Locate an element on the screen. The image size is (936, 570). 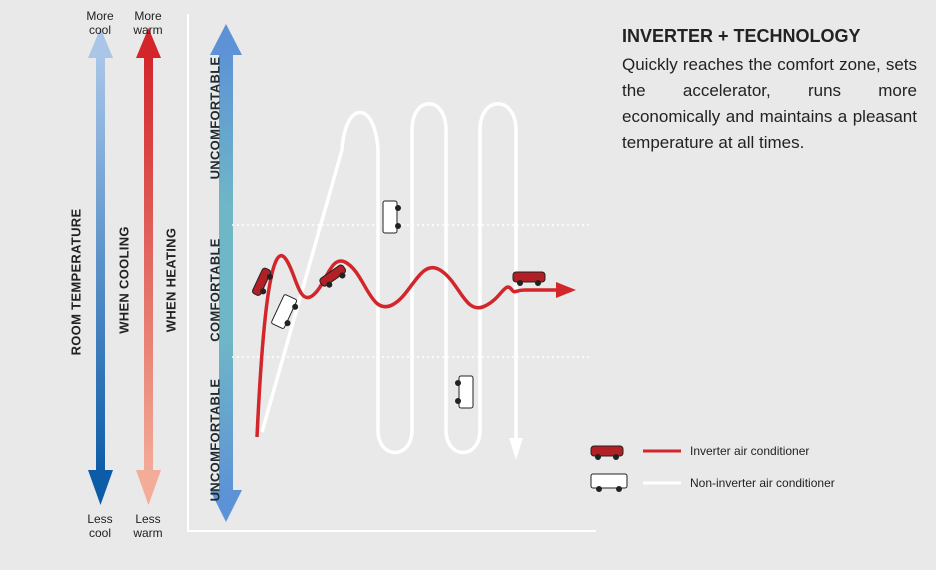
legend-van-icon is located at coordinates (609, 482).